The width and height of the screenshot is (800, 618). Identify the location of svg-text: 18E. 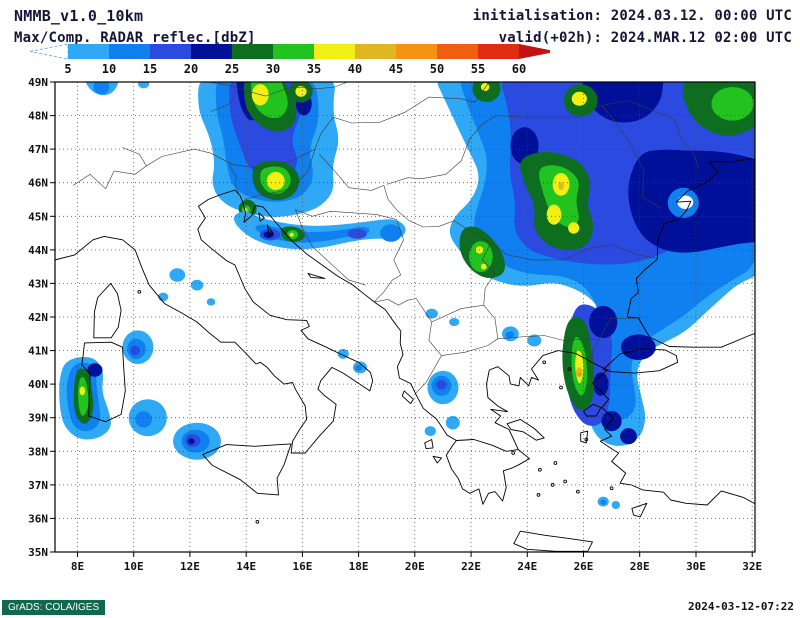
(359, 566).